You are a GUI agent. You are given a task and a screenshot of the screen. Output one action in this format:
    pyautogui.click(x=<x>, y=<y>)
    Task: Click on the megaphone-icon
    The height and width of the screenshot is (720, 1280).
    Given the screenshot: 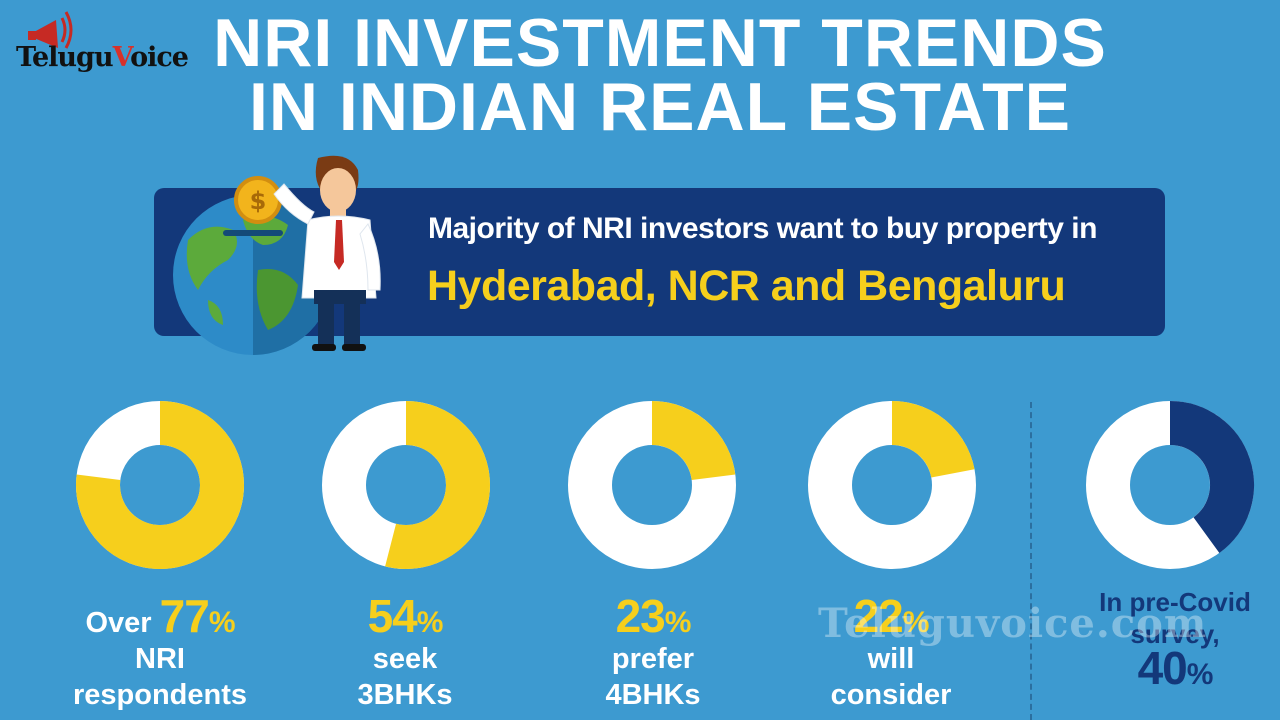 What is the action you would take?
    pyautogui.click(x=50, y=30)
    